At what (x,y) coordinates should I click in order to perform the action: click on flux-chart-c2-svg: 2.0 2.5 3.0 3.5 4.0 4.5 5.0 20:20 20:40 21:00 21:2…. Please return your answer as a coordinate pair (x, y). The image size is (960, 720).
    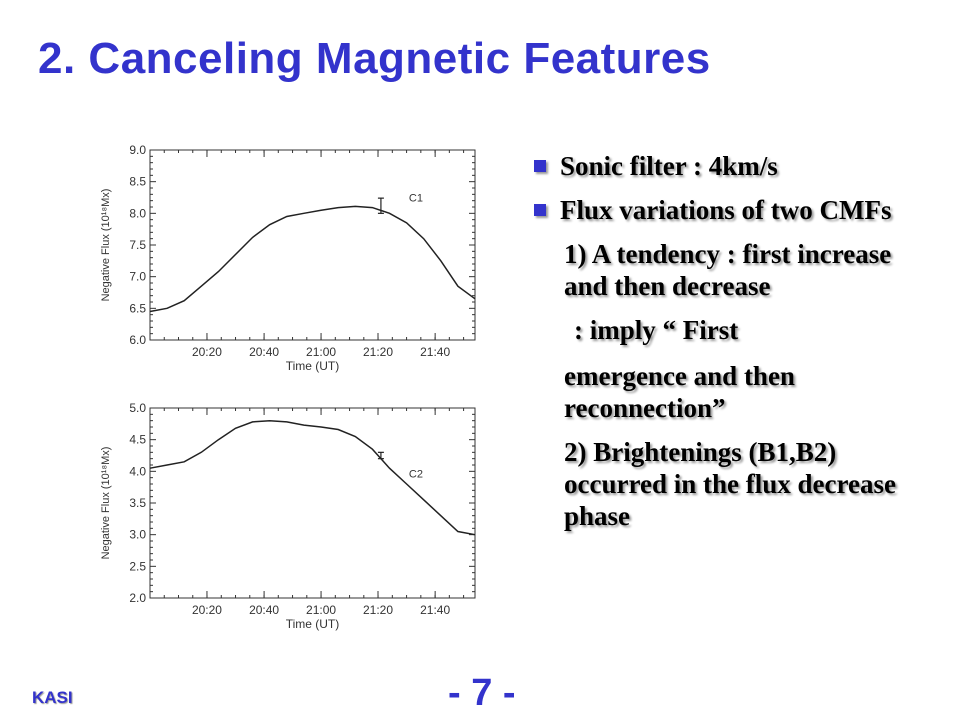
    Looking at the image, I should click on (288, 516).